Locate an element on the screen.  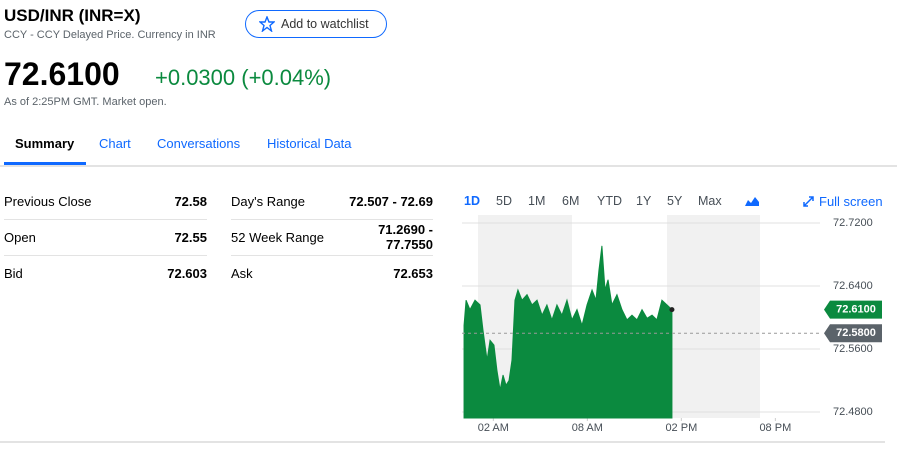
bottom-divider is located at coordinates (442, 442).